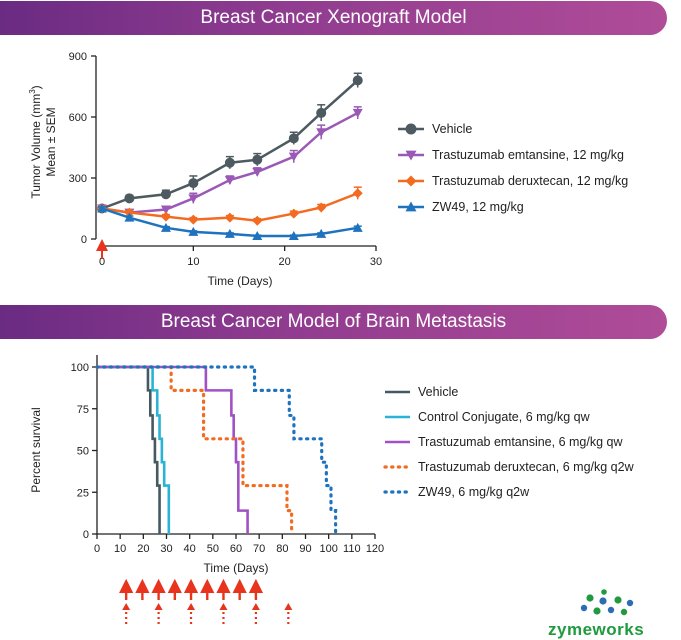  What do you see at coordinates (526, 467) in the screenshot?
I see `bottom-legend-label: Trastuzumab deruxtecan, 6 mg/kg q2w` at bounding box center [526, 467].